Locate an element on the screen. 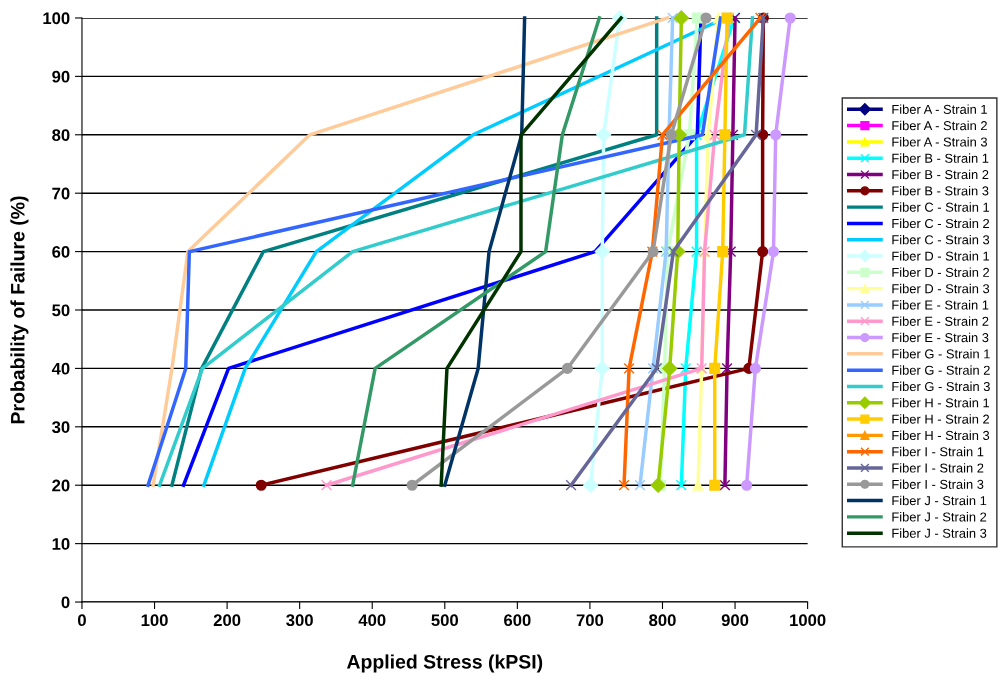 This screenshot has height=686, width=1007. y-tick-label: 40 is located at coordinates (60, 368).